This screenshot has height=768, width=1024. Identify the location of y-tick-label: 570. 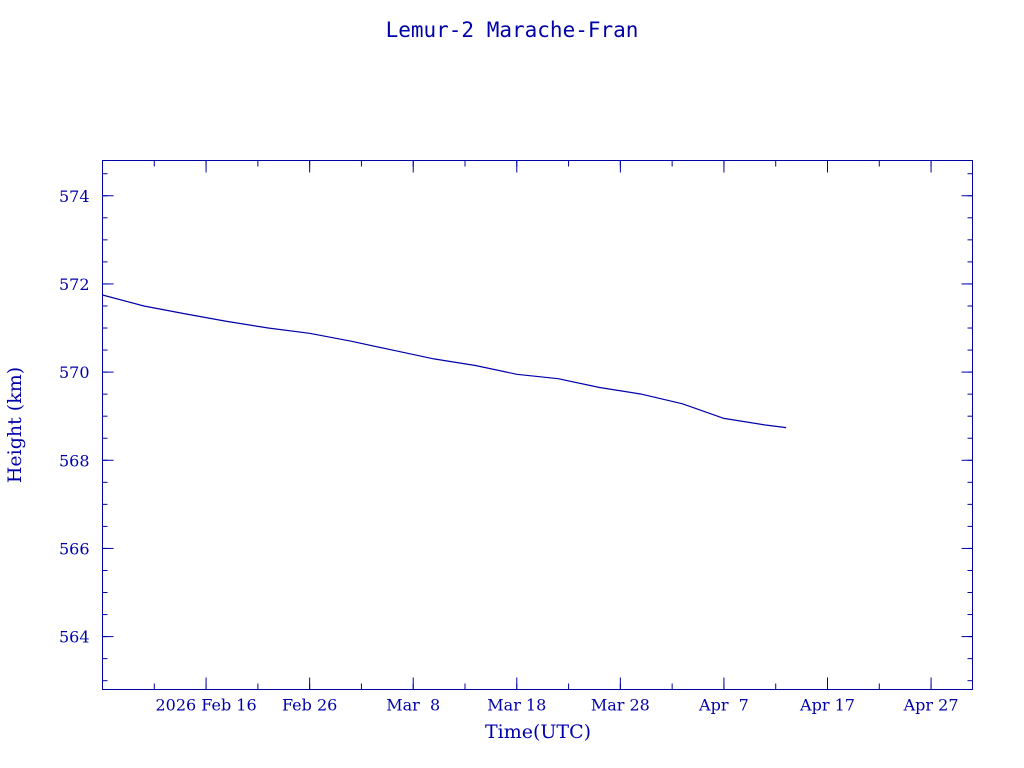
(74, 372).